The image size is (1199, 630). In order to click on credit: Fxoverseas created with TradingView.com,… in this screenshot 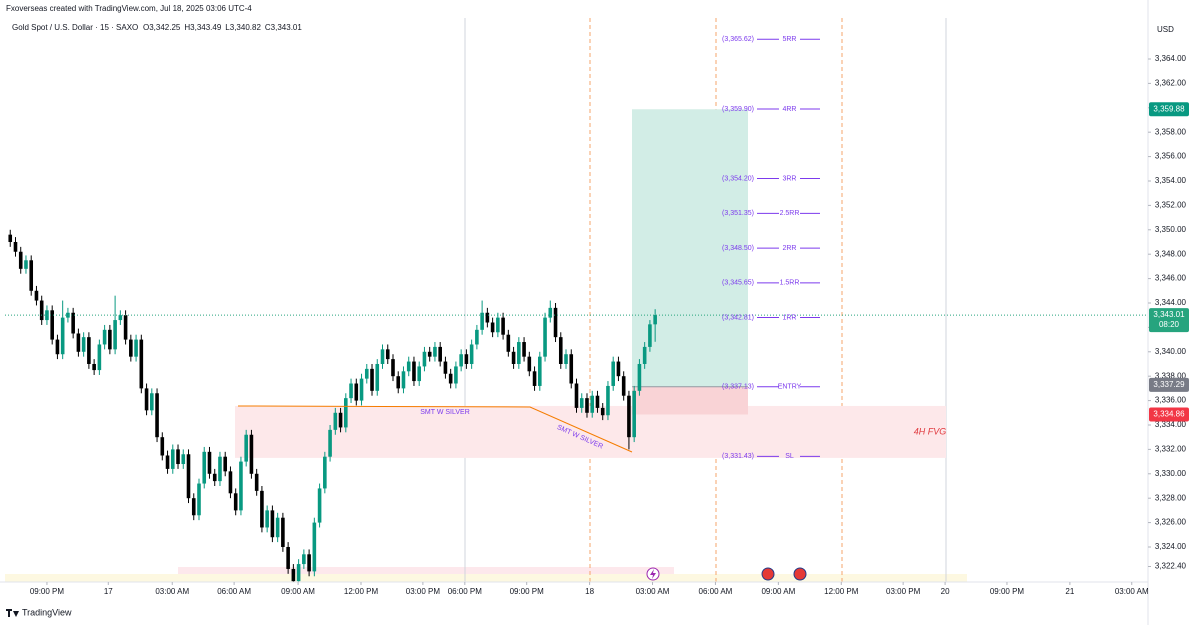, I will do `click(129, 8)`.